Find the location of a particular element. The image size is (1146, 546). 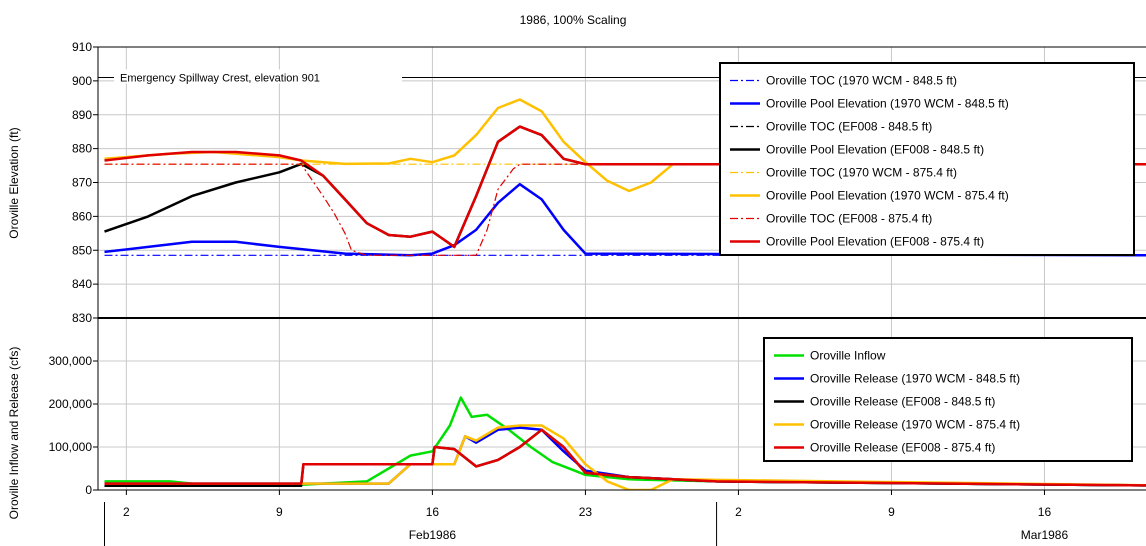

legend-bottom-entry: Oroville Inflow is located at coordinates (848, 356).